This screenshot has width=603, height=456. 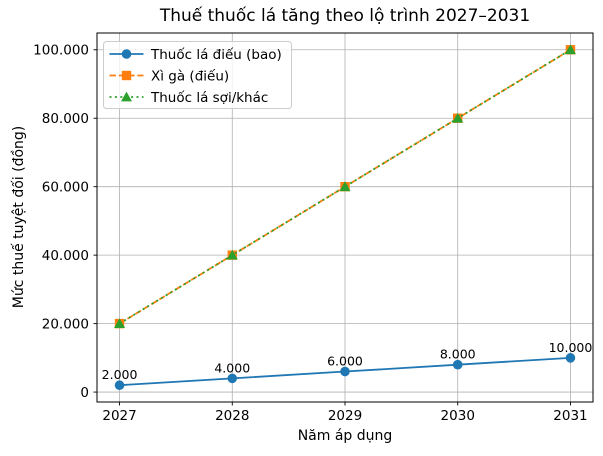 What do you see at coordinates (232, 416) in the screenshot?
I see `x-tick-label: 2028` at bounding box center [232, 416].